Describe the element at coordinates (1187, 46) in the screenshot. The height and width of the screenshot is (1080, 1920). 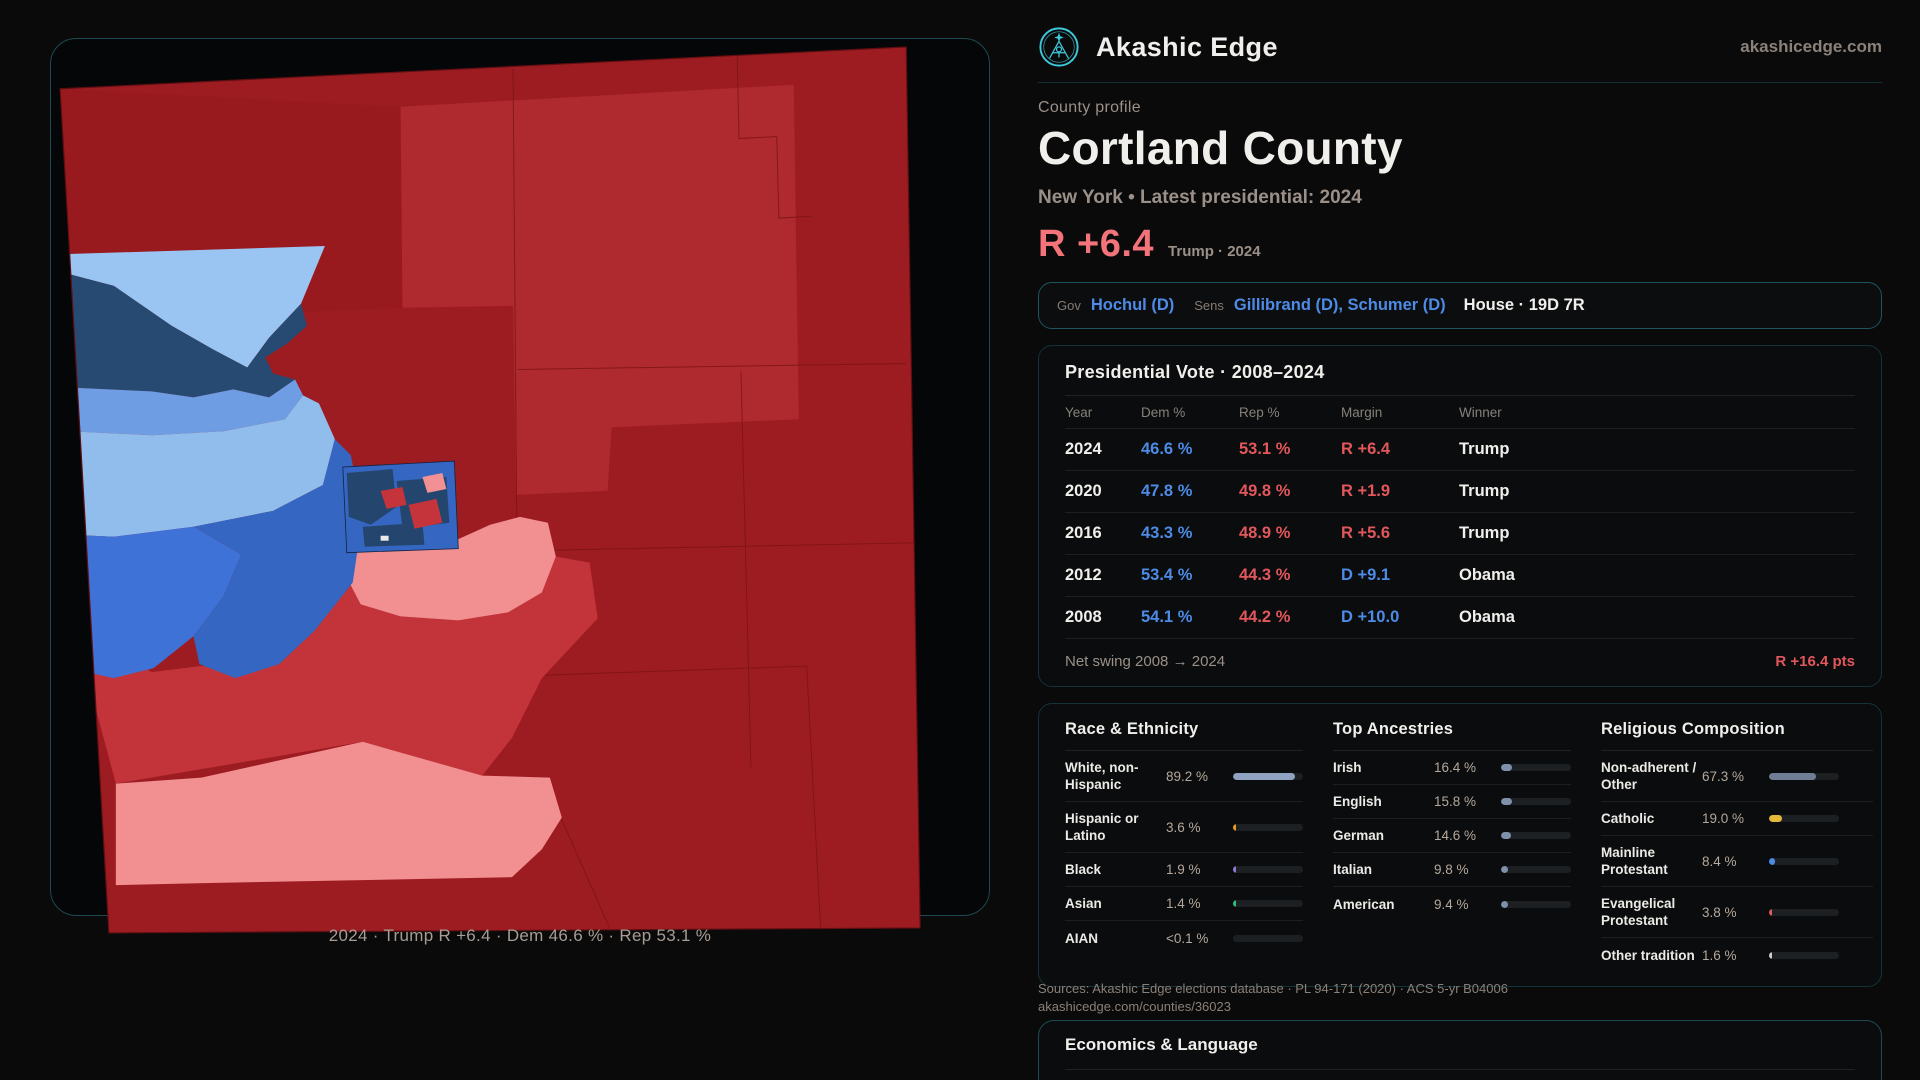
I see `brand-name: Akashic Edge` at that location.